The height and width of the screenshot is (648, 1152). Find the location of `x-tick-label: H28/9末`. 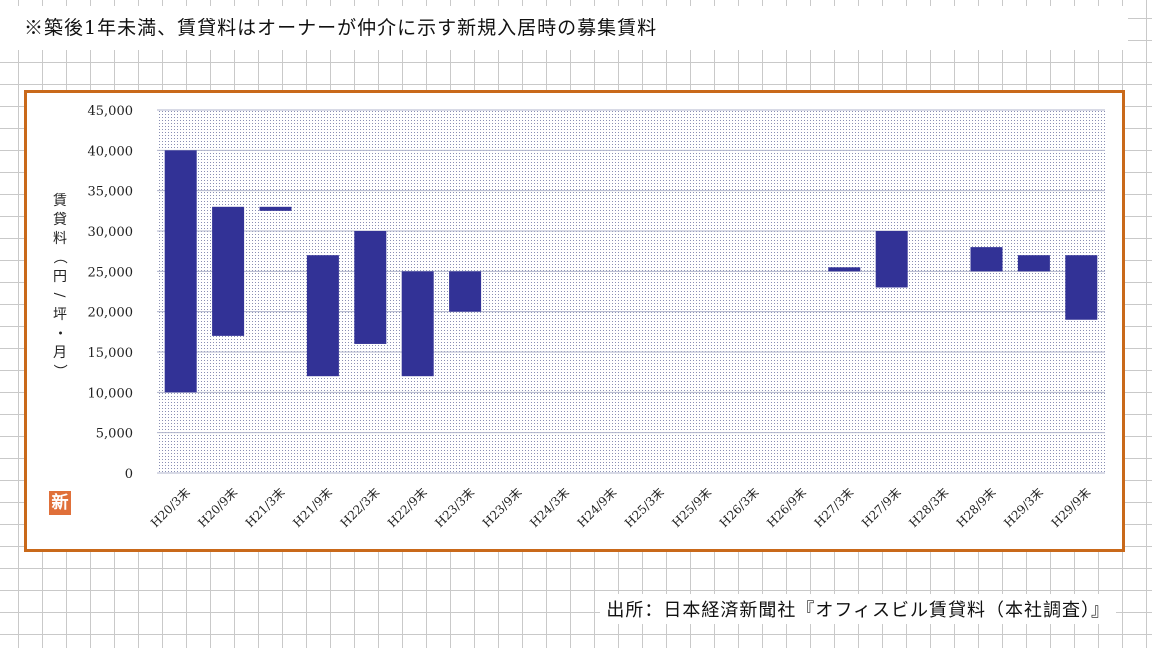

x-tick-label: H28/9末 is located at coordinates (976, 507).